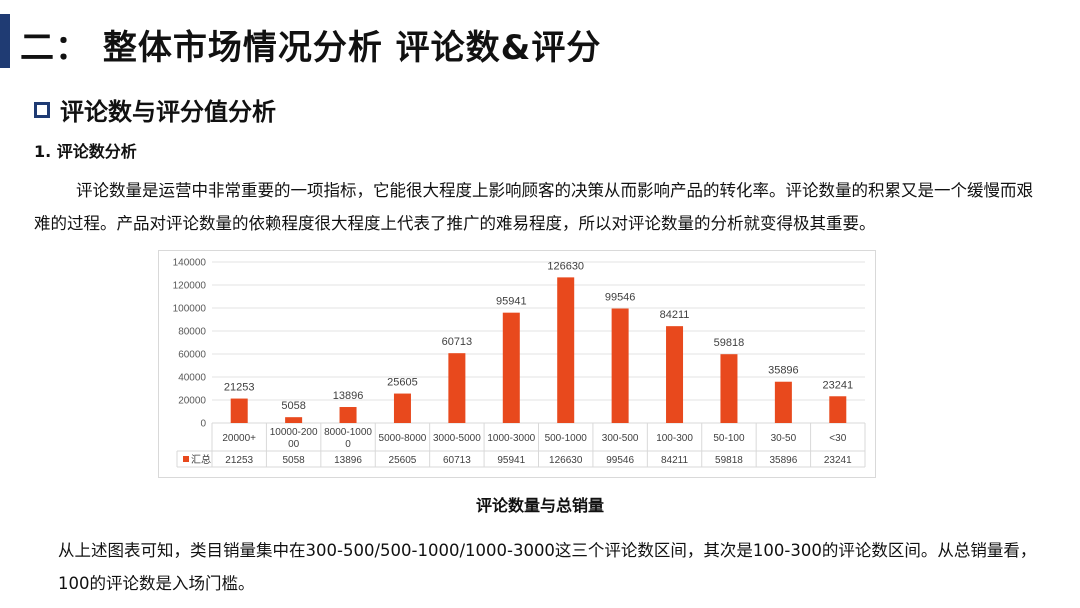 This screenshot has width=1080, height=608. What do you see at coordinates (539, 505) in the screenshot?
I see `chart-caption: 评论数量与总销量` at bounding box center [539, 505].